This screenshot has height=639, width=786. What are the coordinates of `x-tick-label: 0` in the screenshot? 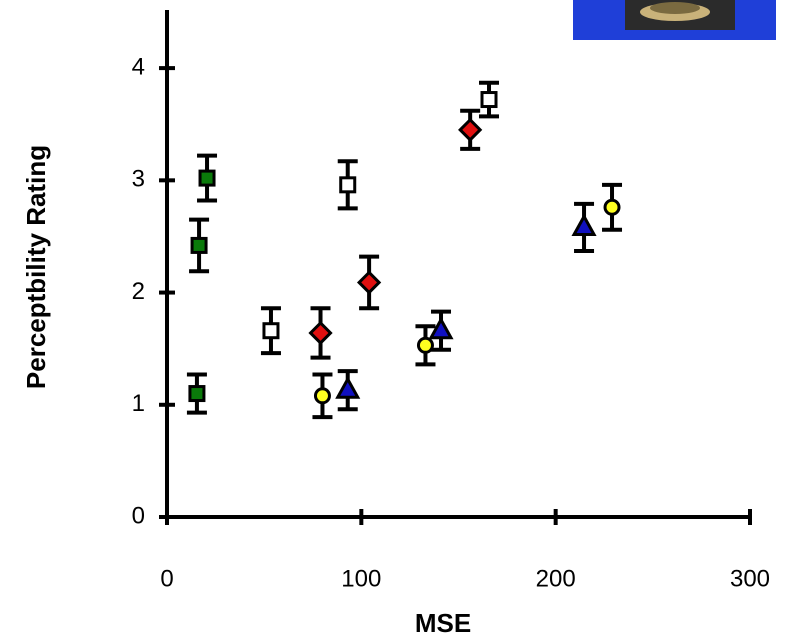 It's located at (166, 578).